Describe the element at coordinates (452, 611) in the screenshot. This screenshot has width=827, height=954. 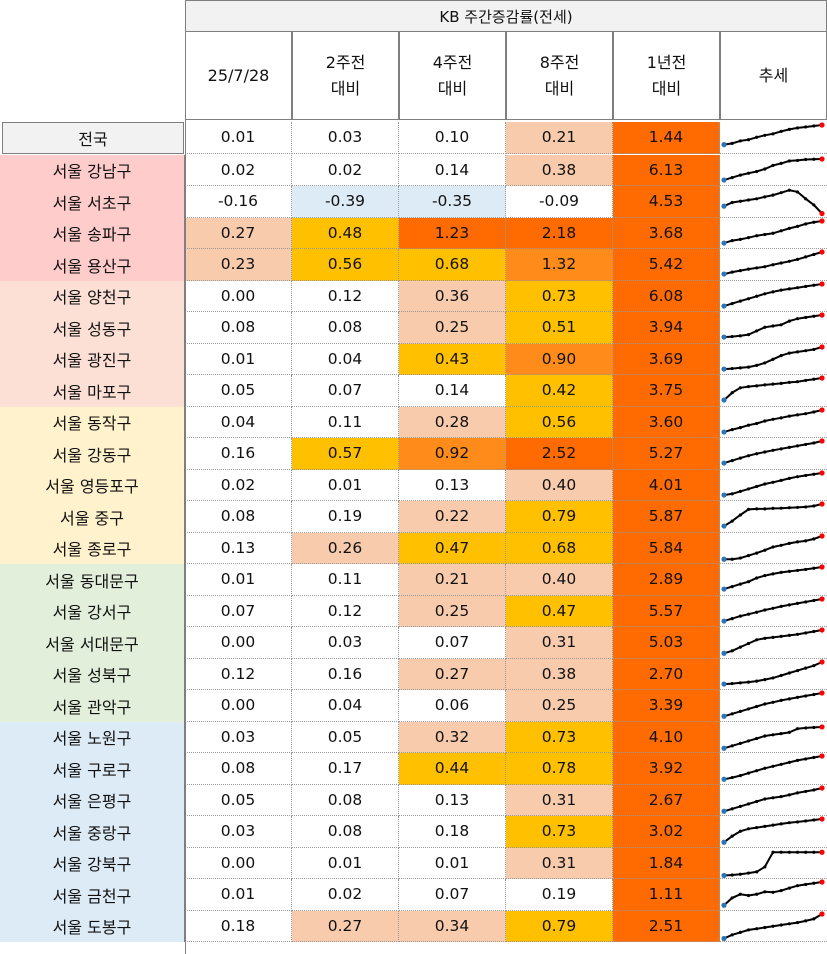
I see `value-cell: 0.25` at that location.